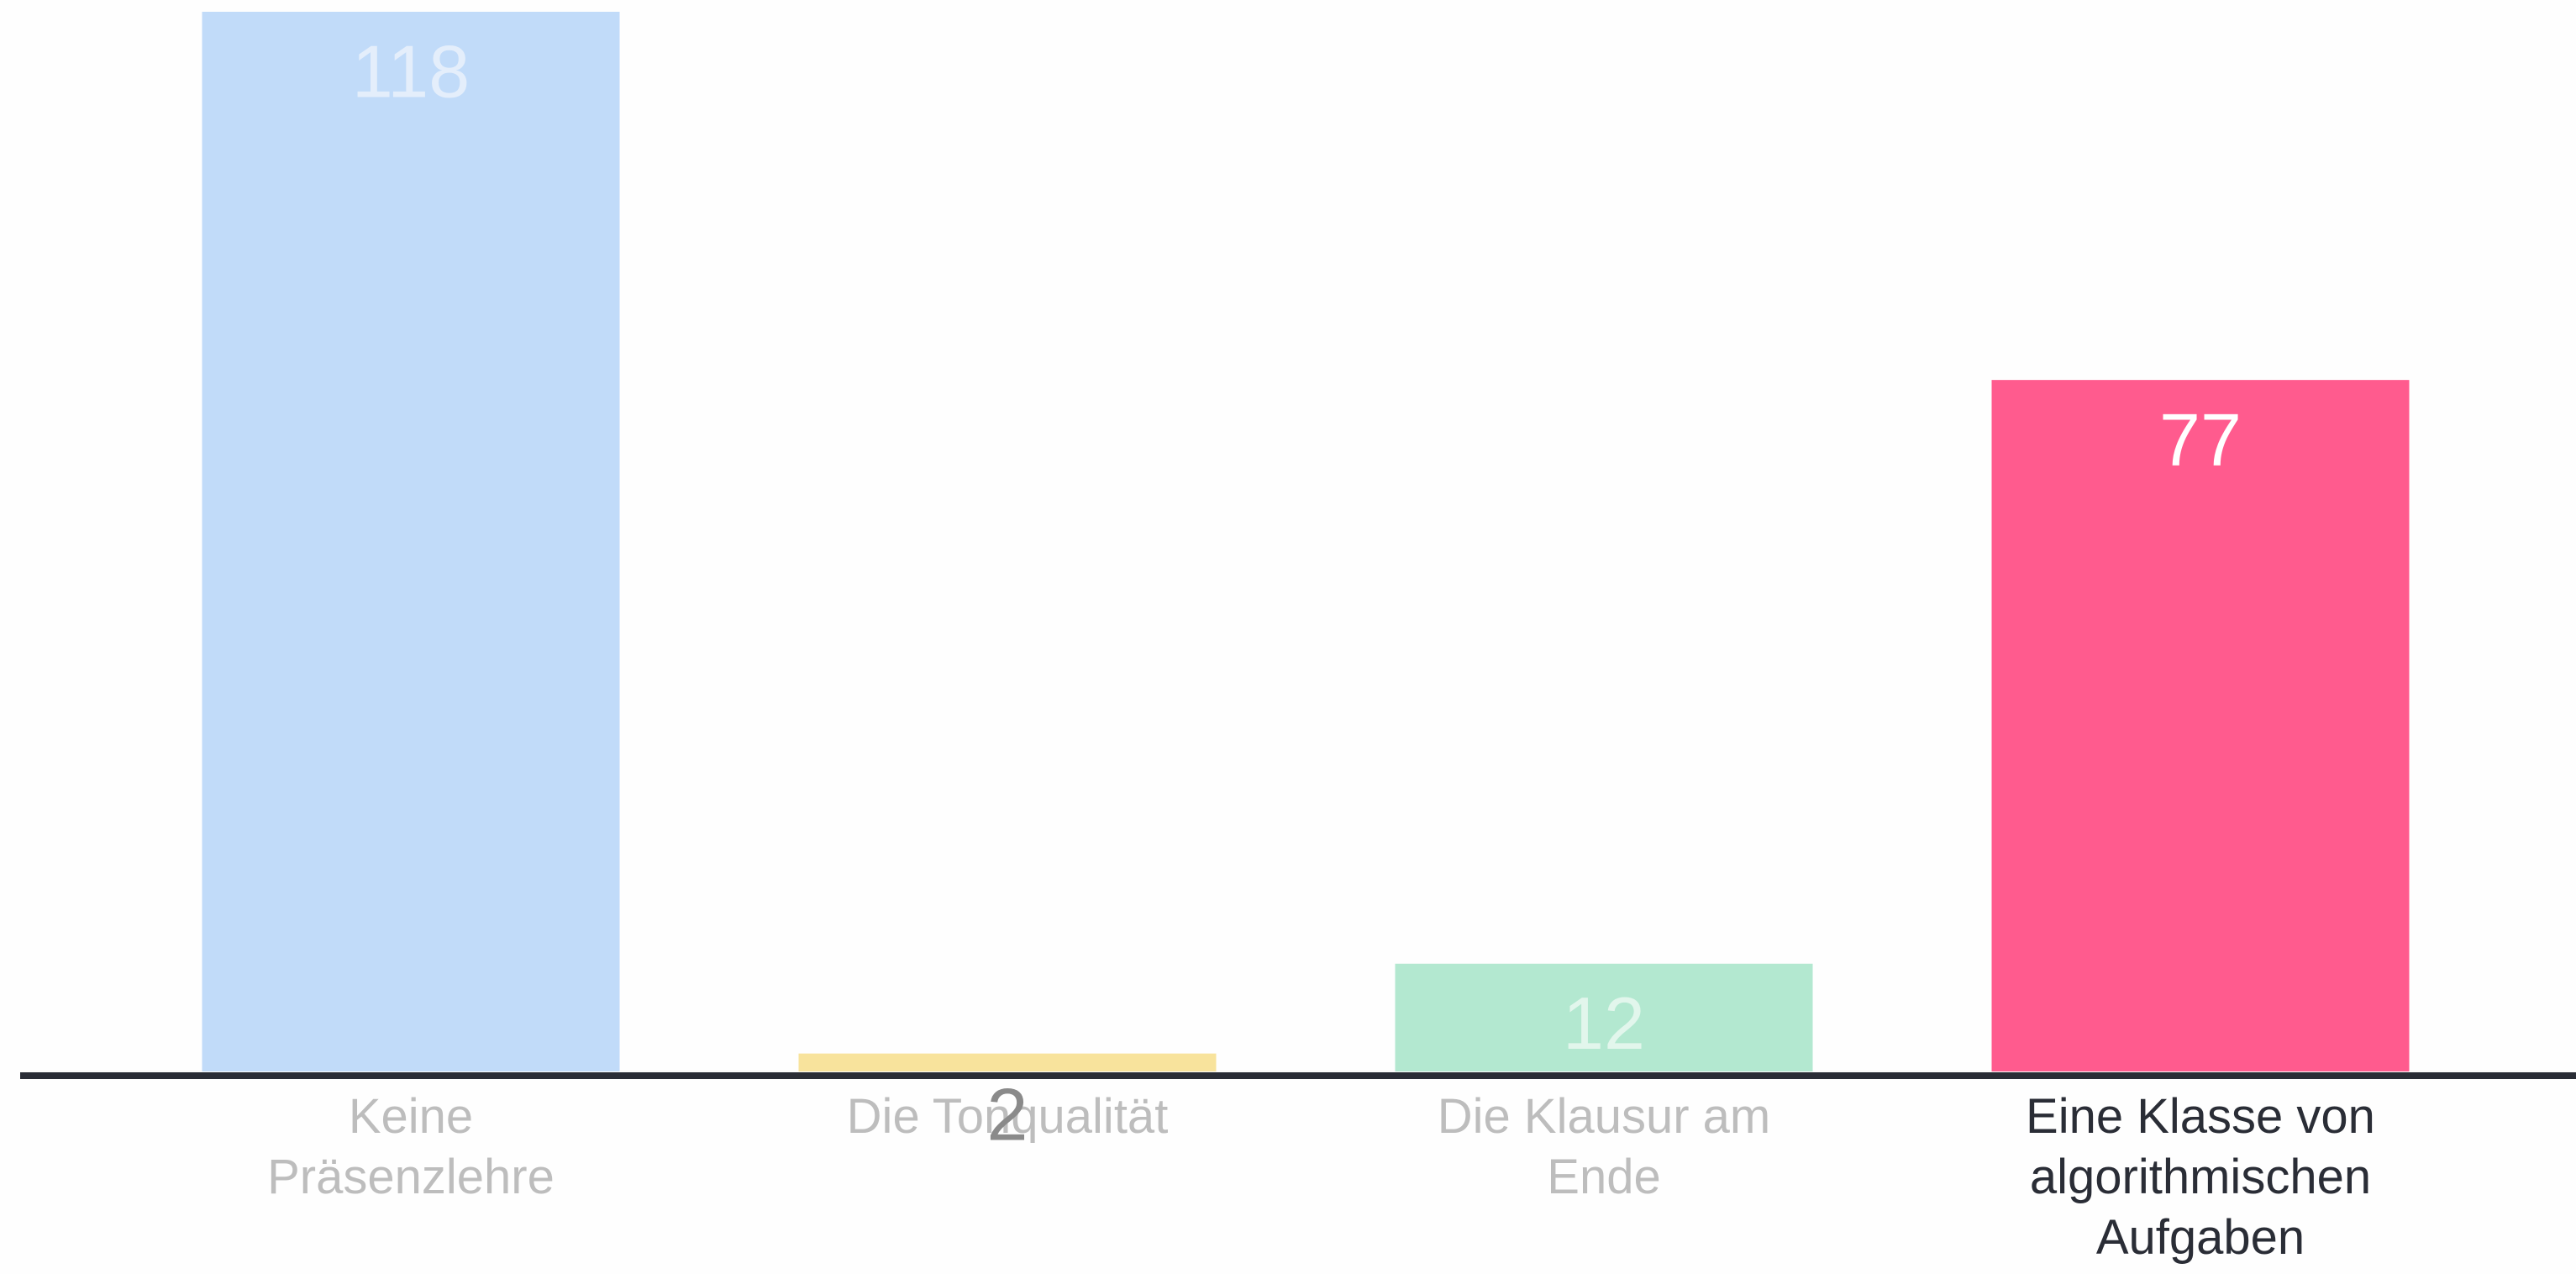 The height and width of the screenshot is (1274, 2576). What do you see at coordinates (1604, 1116) in the screenshot?
I see `label-line: Die Klausur am` at bounding box center [1604, 1116].